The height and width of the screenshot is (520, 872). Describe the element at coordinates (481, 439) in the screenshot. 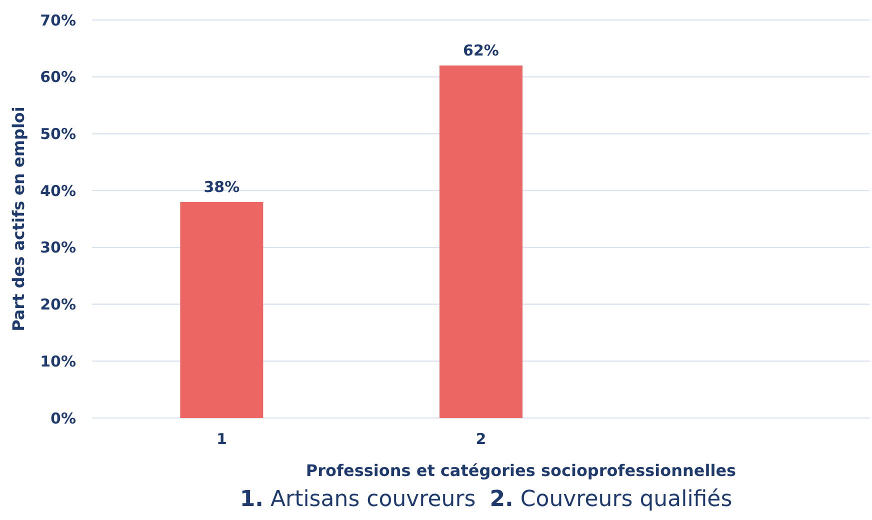

I see `x-tick-label: 2` at that location.